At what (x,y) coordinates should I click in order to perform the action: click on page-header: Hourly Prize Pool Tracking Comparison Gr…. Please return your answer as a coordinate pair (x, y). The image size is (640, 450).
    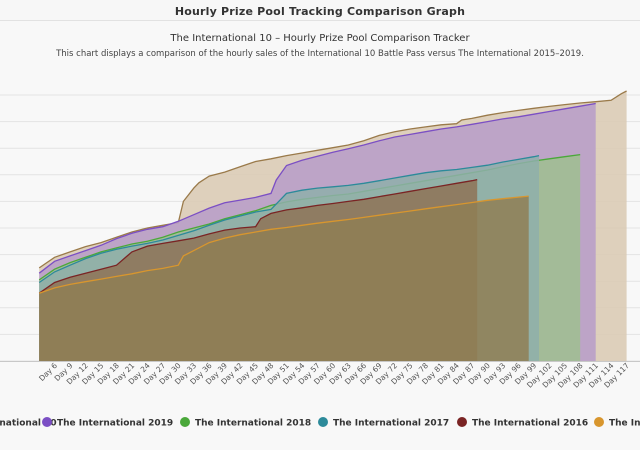
    Looking at the image, I should click on (320, 10).